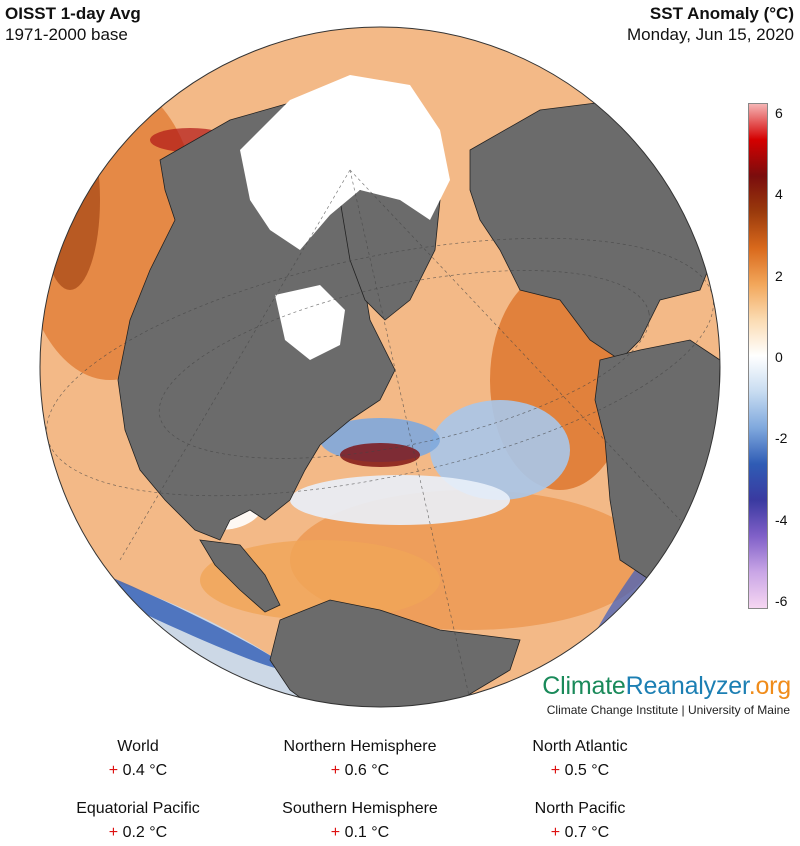 The image size is (800, 846). Describe the element at coordinates (779, 113) in the screenshot. I see `colorbar-tick-label: 6` at that location.